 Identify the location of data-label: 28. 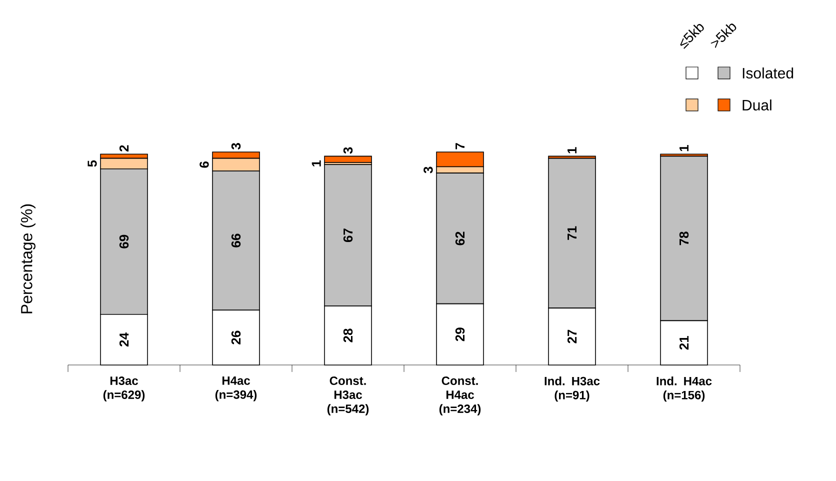
(348, 335).